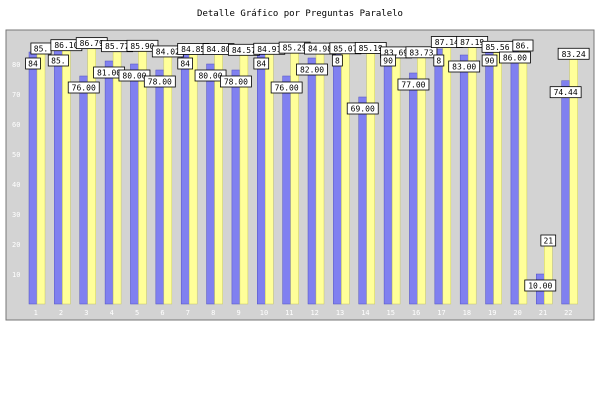 The height and width of the screenshot is (400, 600). I want to click on x-tick-label: 21, so click(543, 313).